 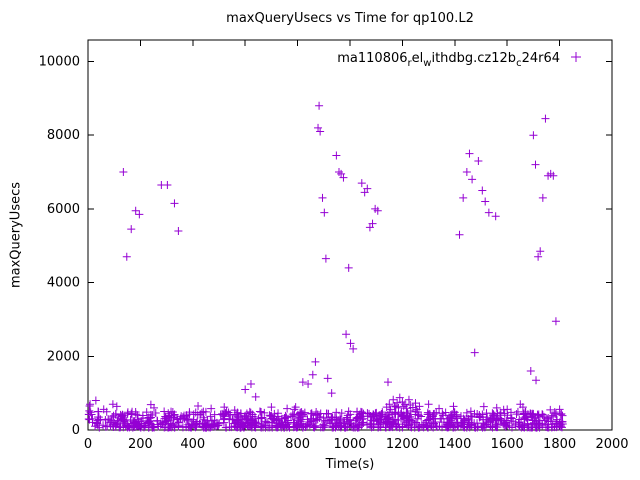 What do you see at coordinates (140, 444) in the screenshot?
I see `tick-label: 200` at bounding box center [140, 444].